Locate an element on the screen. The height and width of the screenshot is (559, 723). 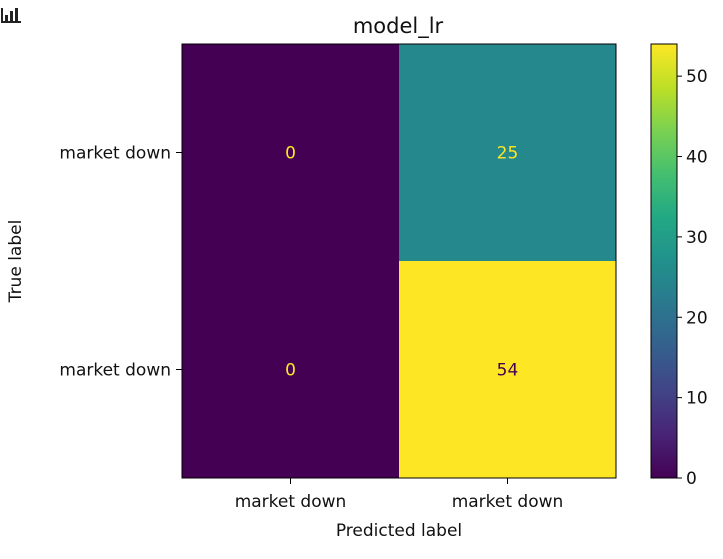
colorbar-tick-label: 0 is located at coordinates (691, 479).